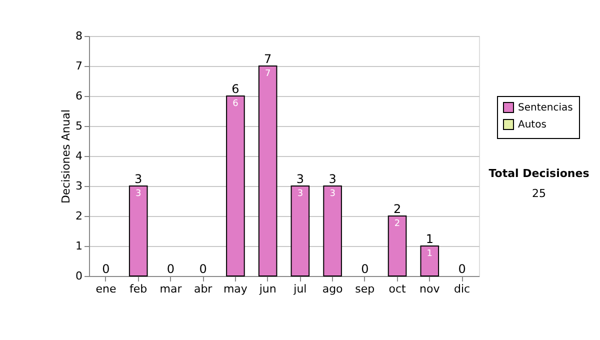 The image size is (600, 340). What do you see at coordinates (79, 216) in the screenshot?
I see `y-tick-label: 2` at bounding box center [79, 216].